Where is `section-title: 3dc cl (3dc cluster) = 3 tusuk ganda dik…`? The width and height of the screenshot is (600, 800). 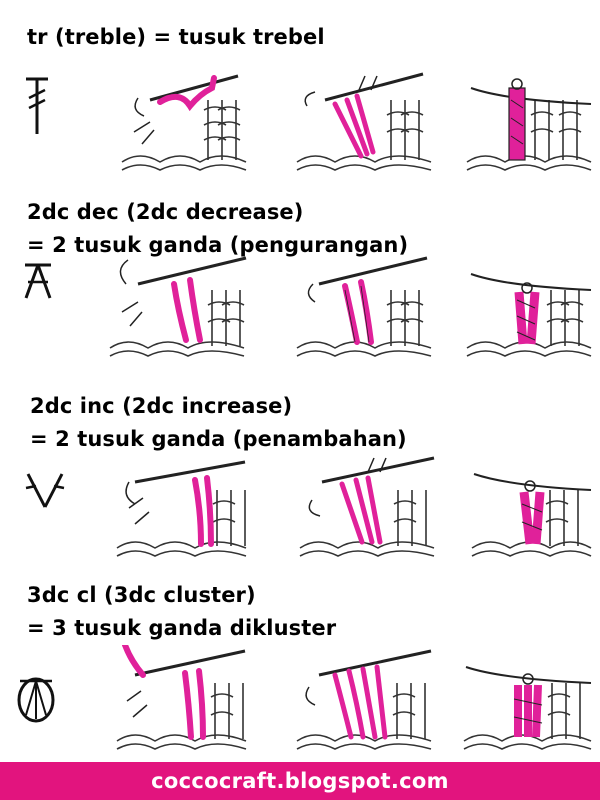
section-title: 3dc cl (3dc cluster) = 3 tusuk ganda dik… is located at coordinates (181, 612).